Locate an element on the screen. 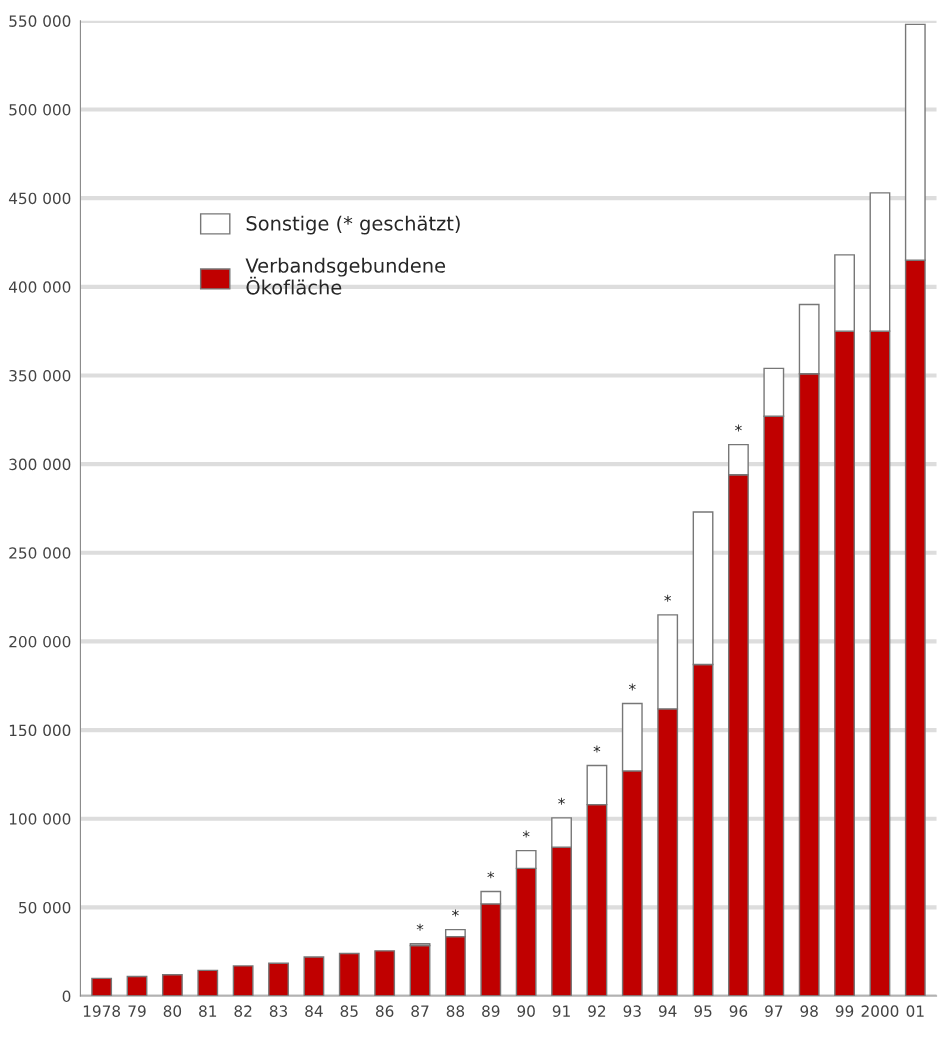 The image size is (946, 1043). x-tick-label: 80 is located at coordinates (172, 1011).